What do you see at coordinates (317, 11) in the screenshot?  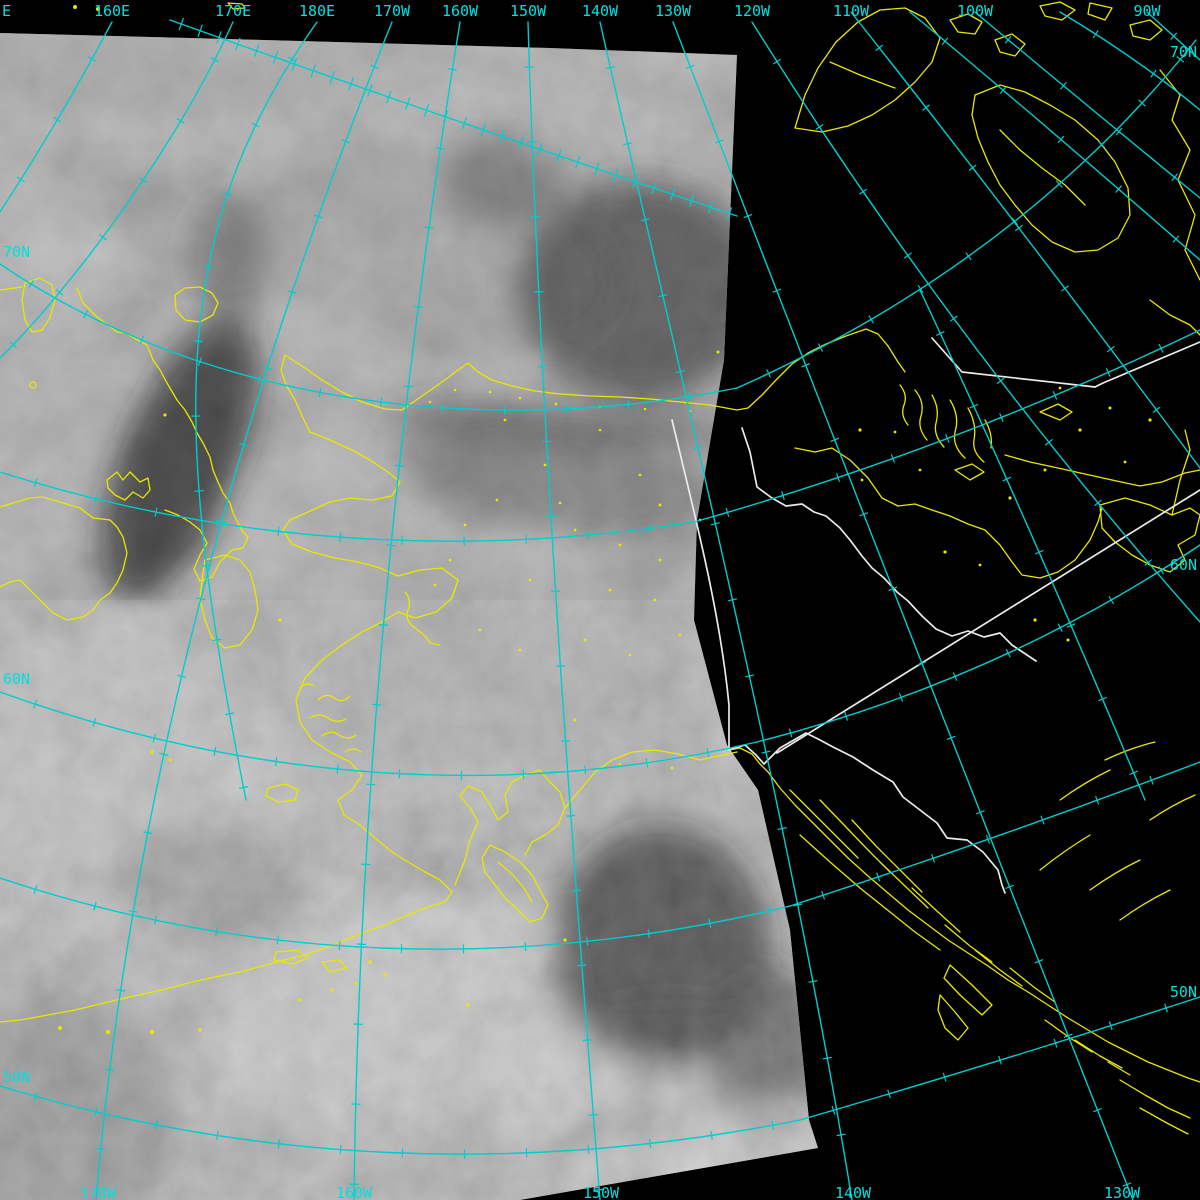 I see `lon-label-top: 180E` at bounding box center [317, 11].